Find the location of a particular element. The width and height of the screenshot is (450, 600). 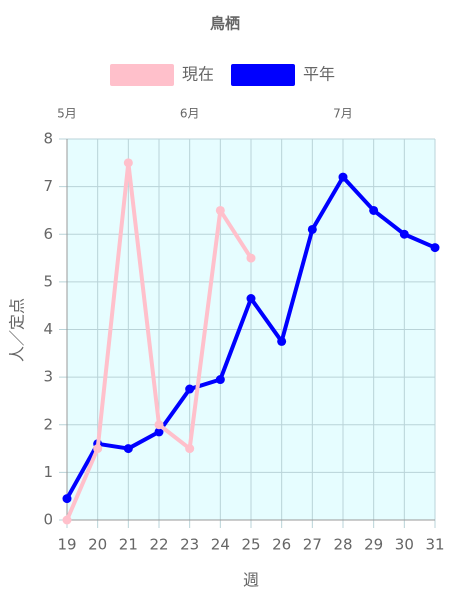

y-tick-label: 3 is located at coordinates (48, 377).